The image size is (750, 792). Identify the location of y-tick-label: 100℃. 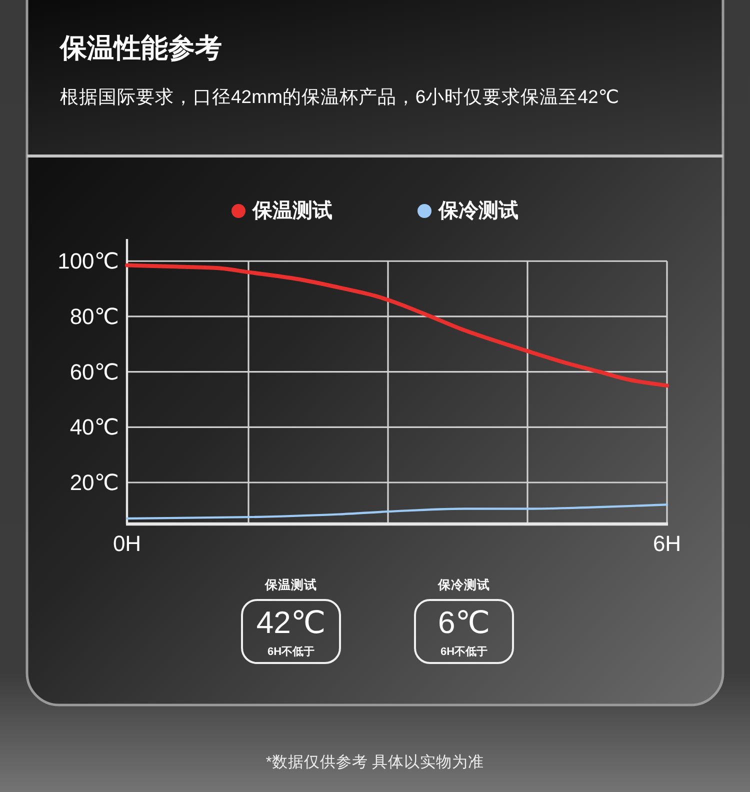
(88, 261).